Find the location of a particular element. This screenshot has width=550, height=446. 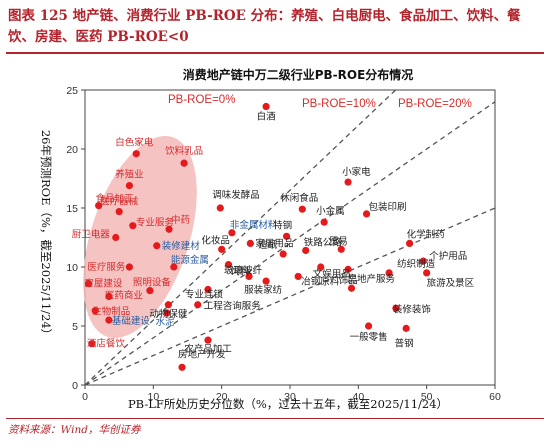

y-tick-label: 15 is located at coordinates (72, 209).